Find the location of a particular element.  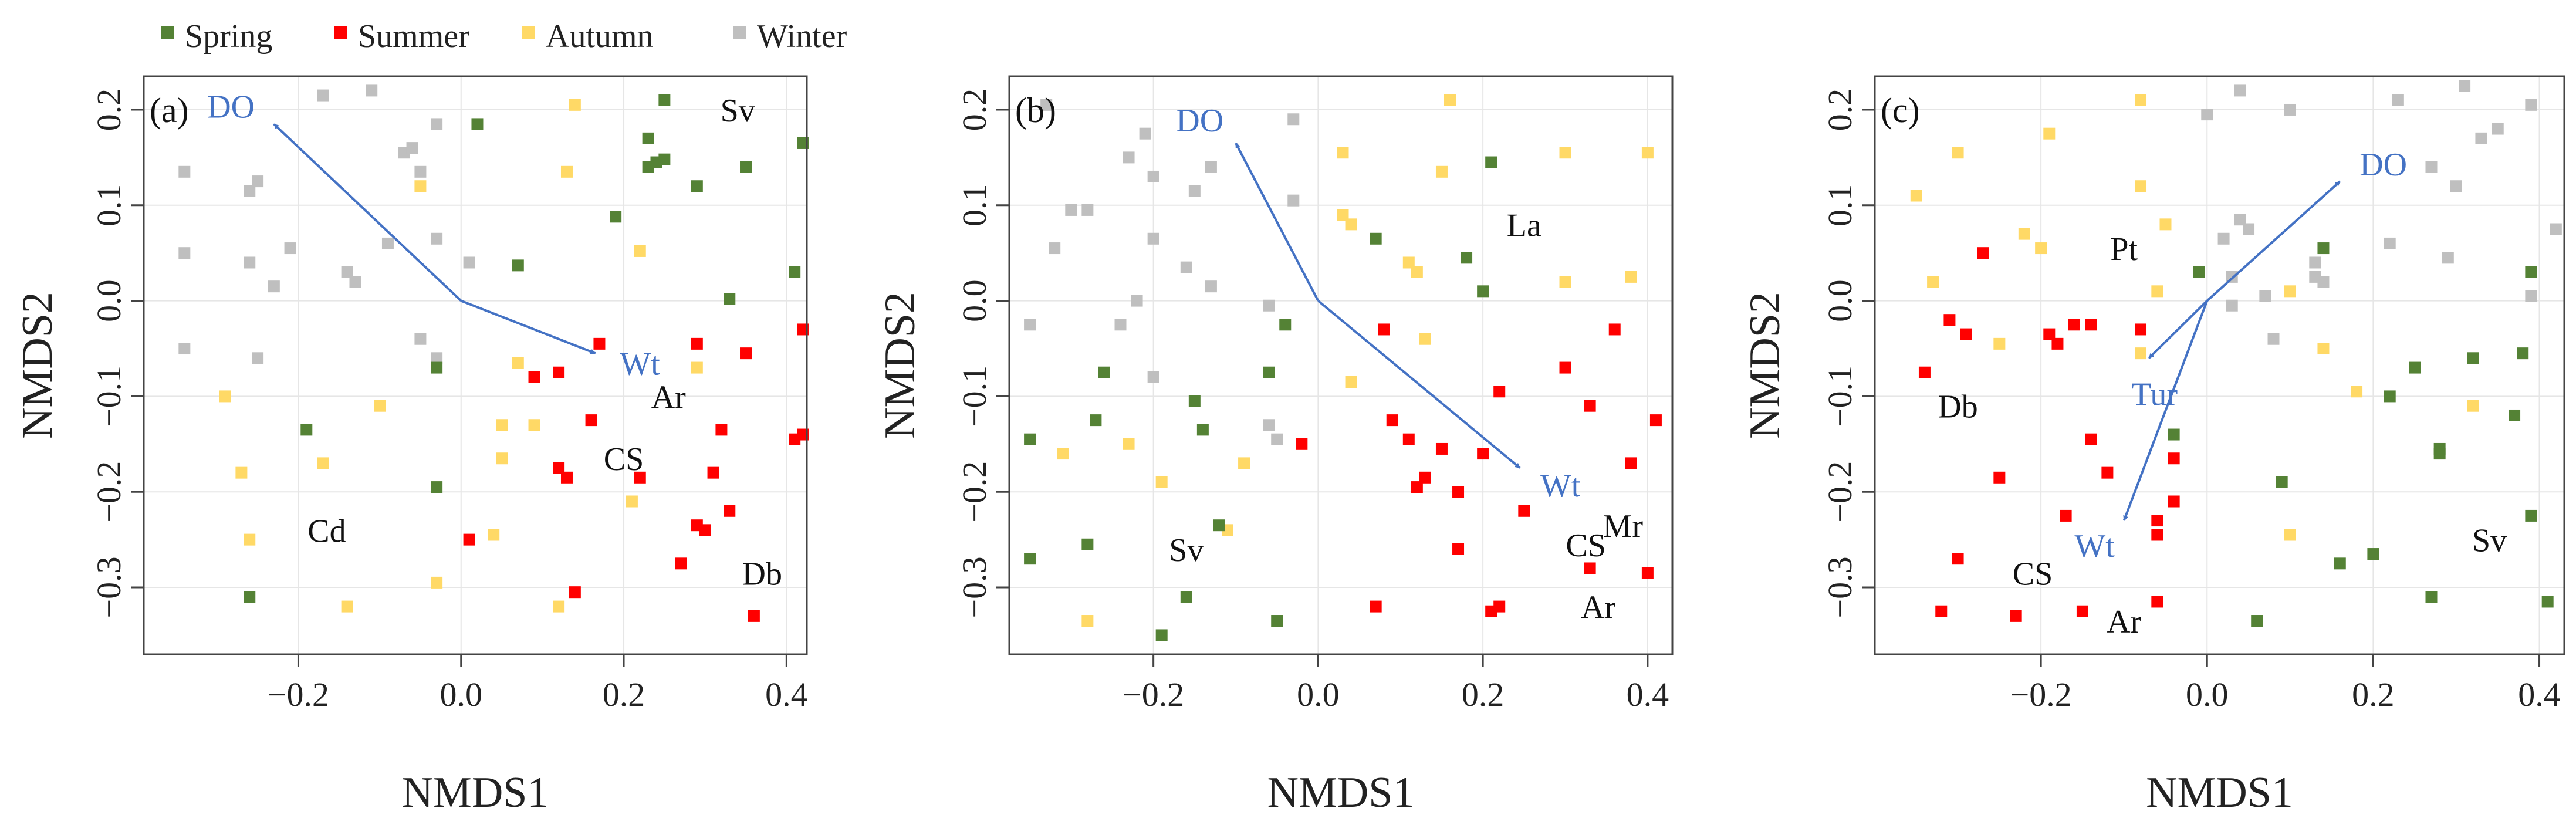

legend-label-spring: Spring is located at coordinates (228, 36).